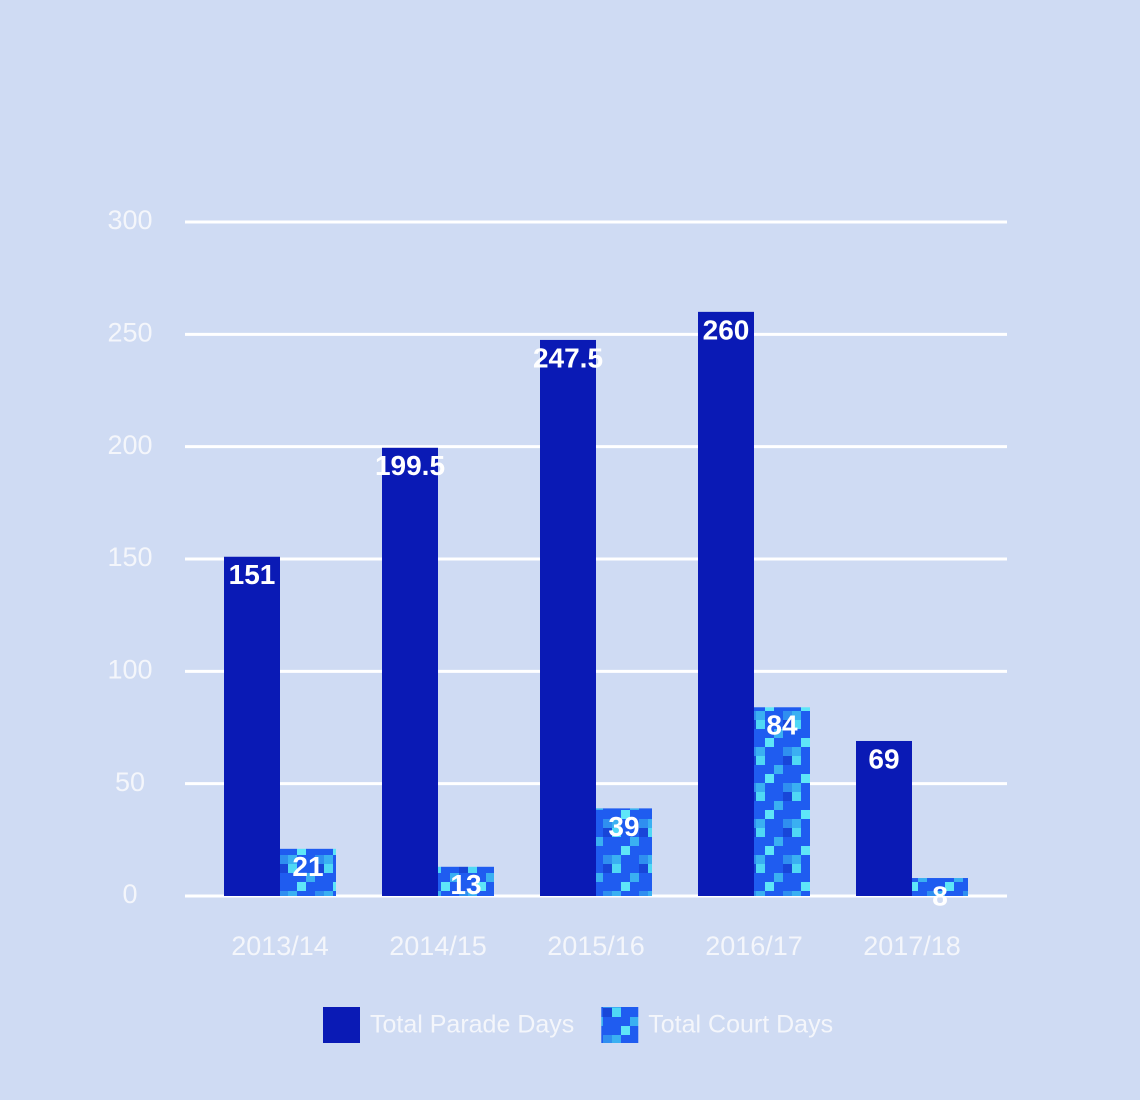  Describe the element at coordinates (596, 946) in the screenshot. I see `x-tick-label: 2015/16` at that location.